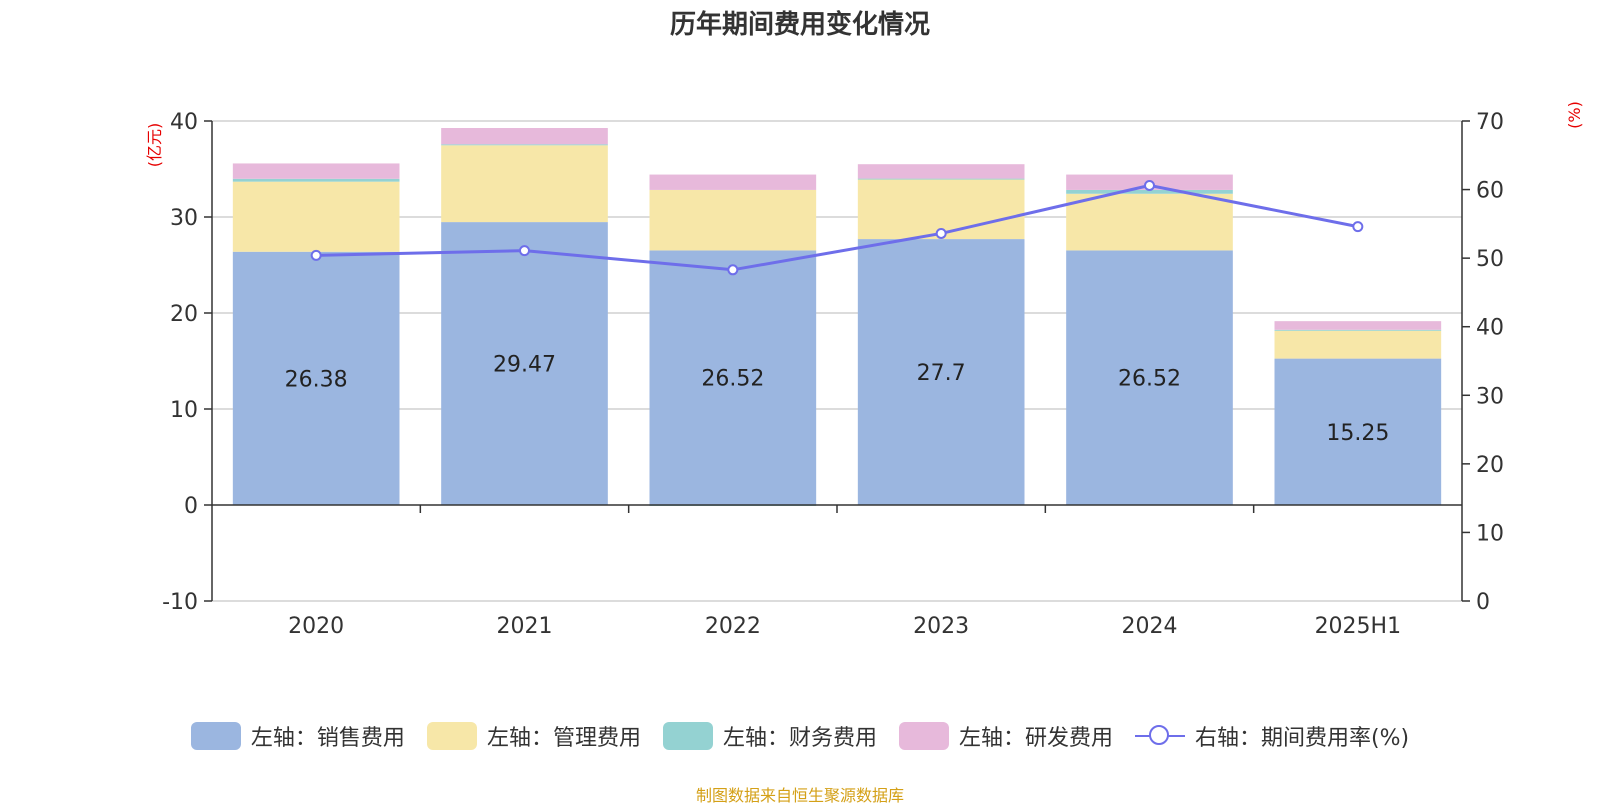 Image resolution: width=1600 pixels, height=806 pixels. Describe the element at coordinates (180, 602) in the screenshot. I see `left-axis-tick-label: -10` at that location.